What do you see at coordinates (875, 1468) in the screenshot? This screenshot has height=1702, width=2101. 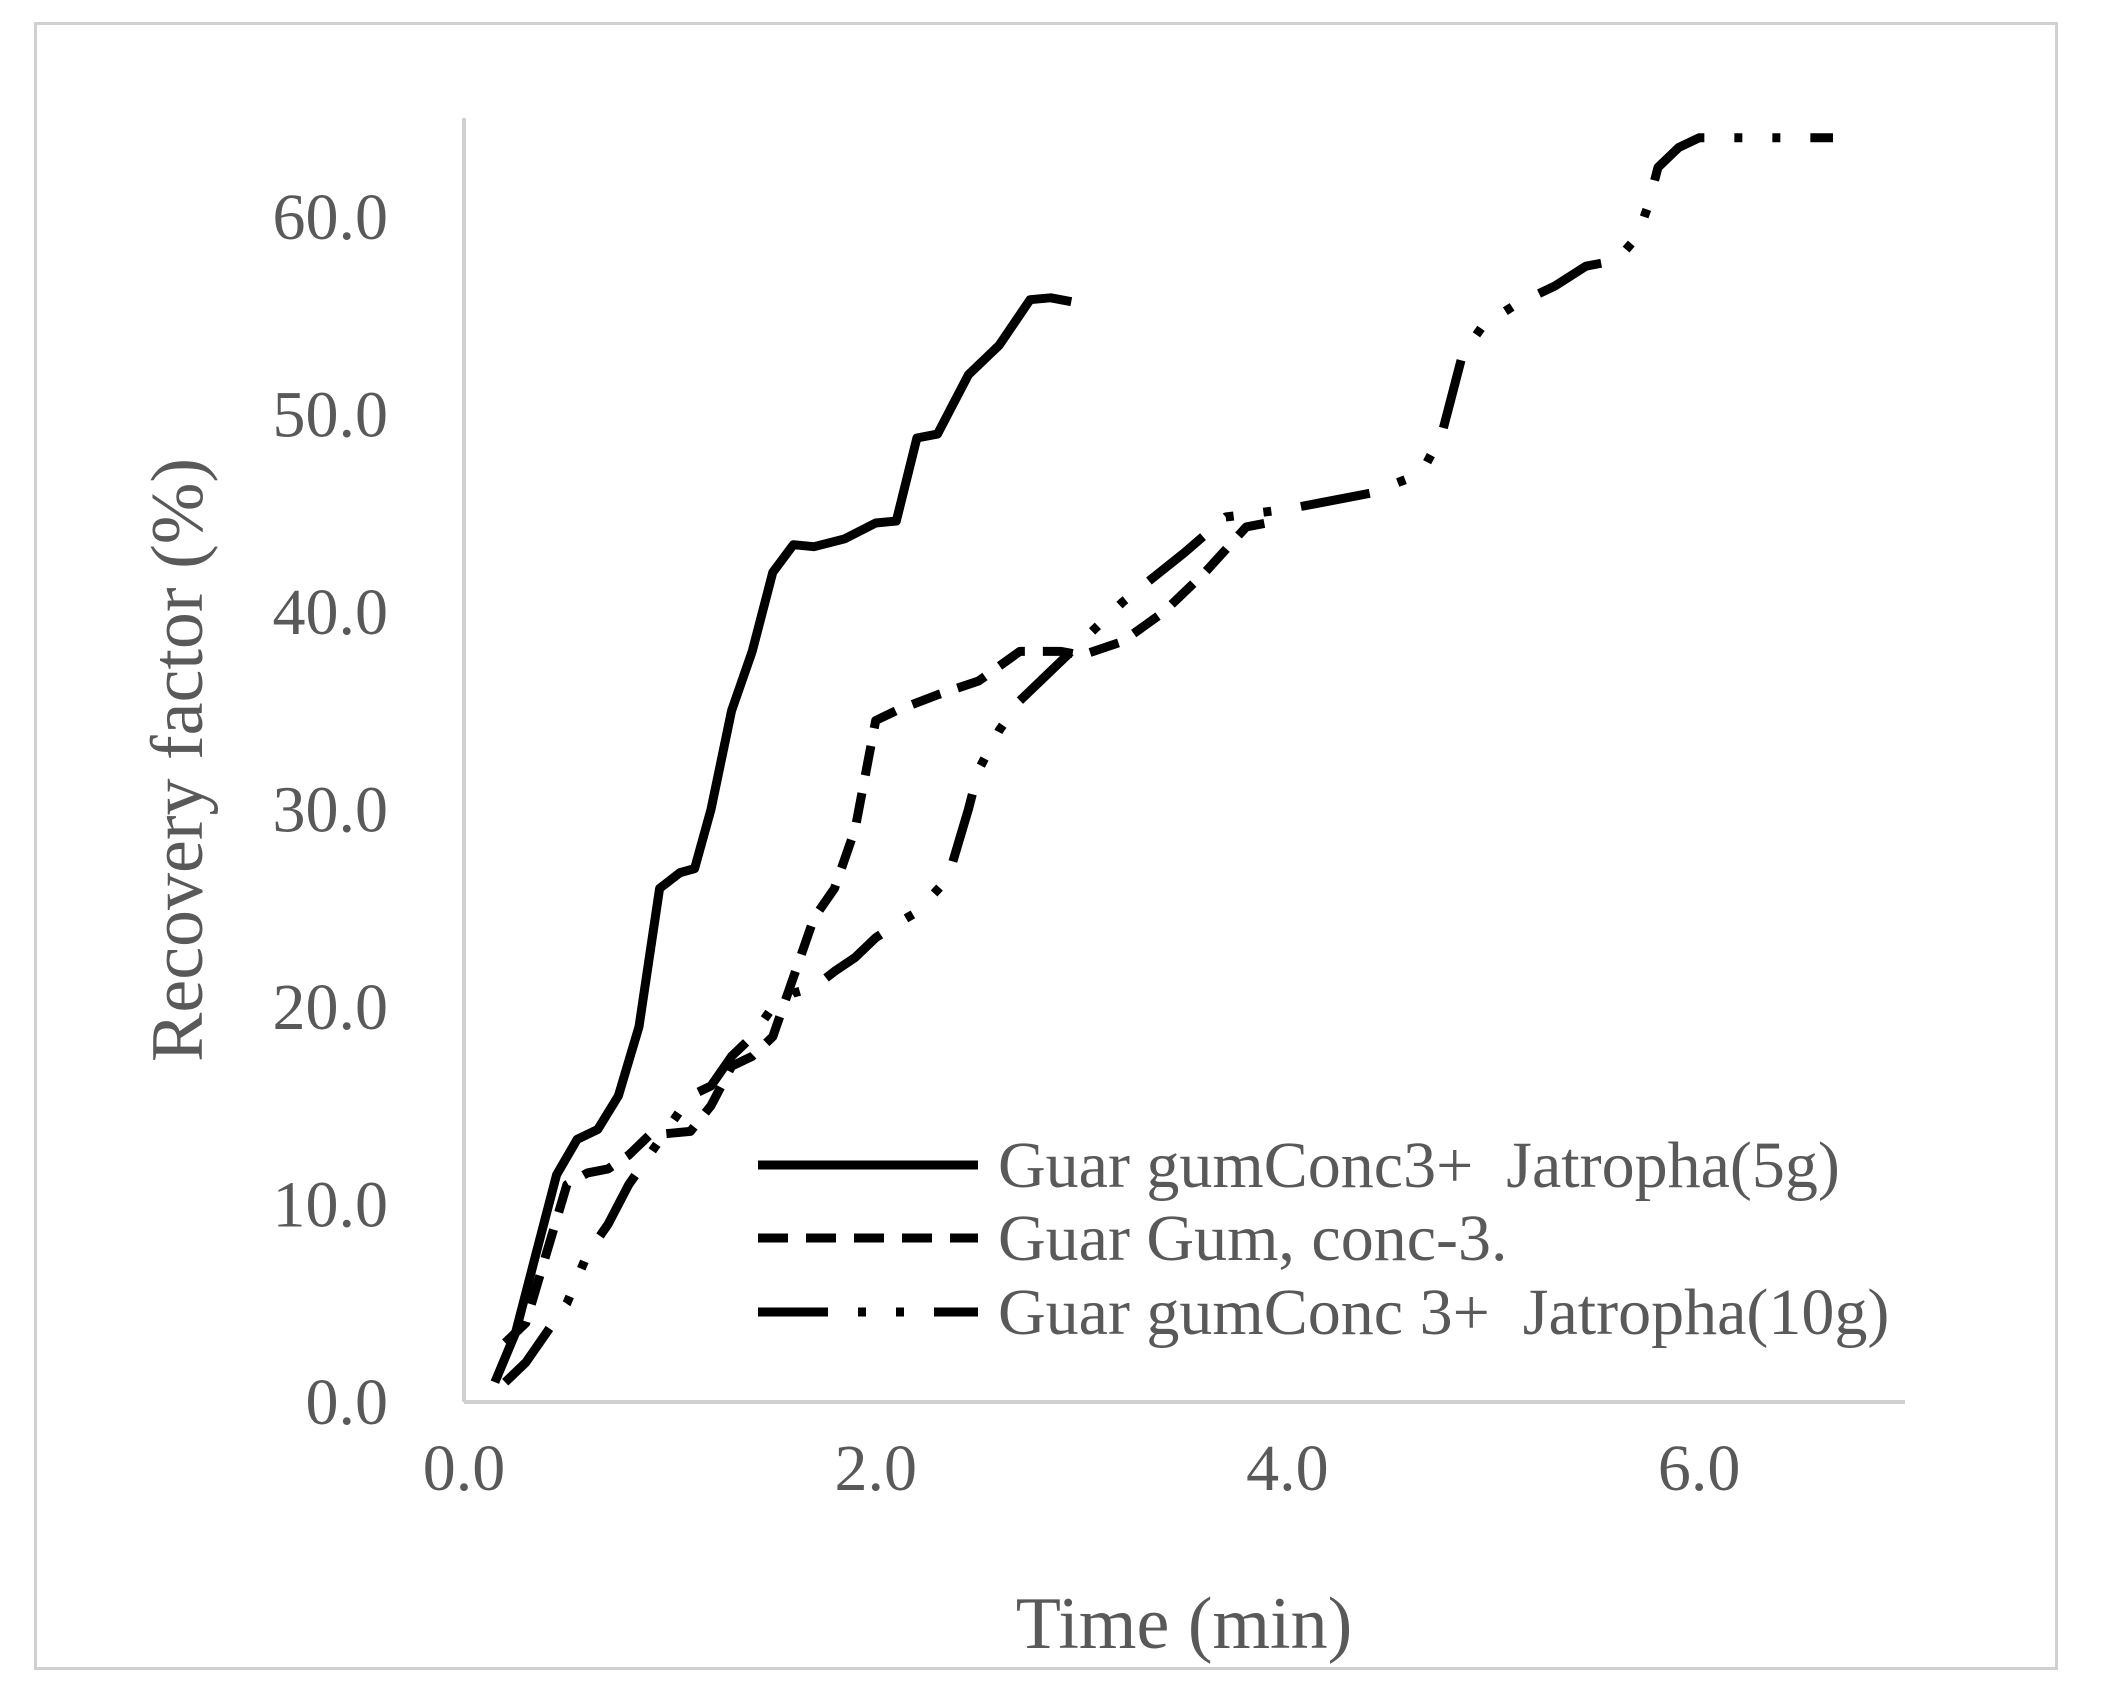 I see `x-tick-label: 2.0` at bounding box center [875, 1468].